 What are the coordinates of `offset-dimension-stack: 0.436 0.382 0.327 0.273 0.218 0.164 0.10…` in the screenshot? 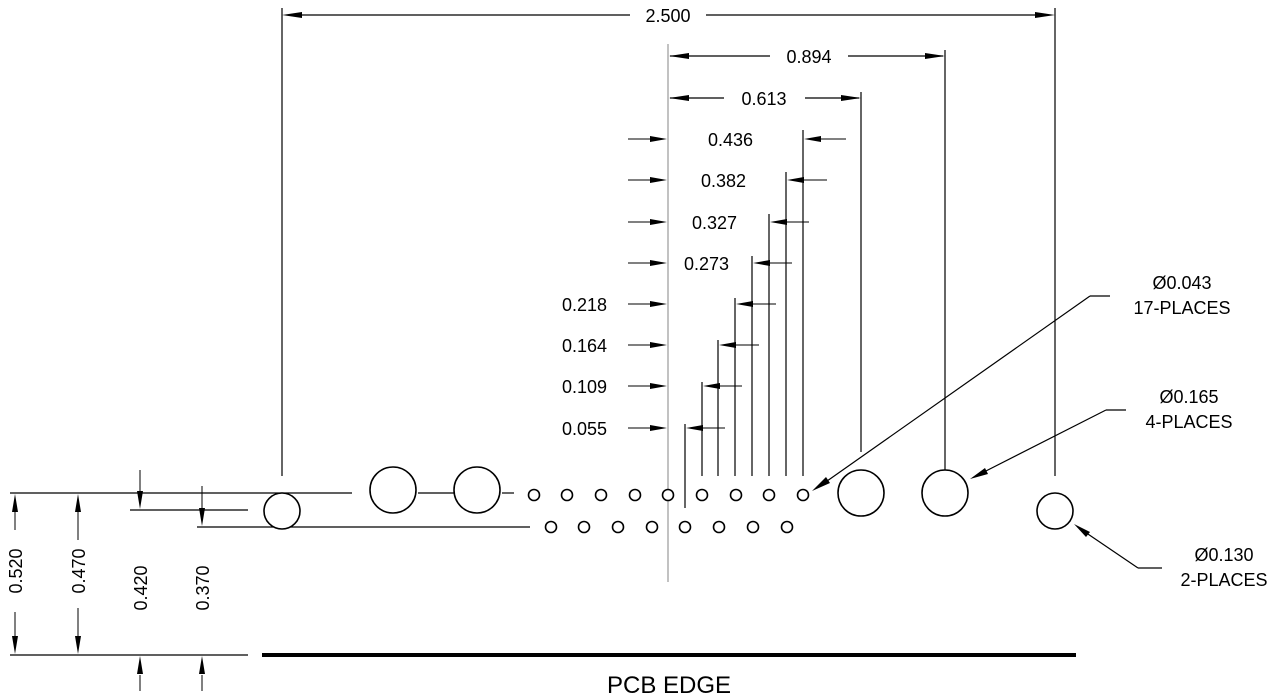 It's located at (704, 319).